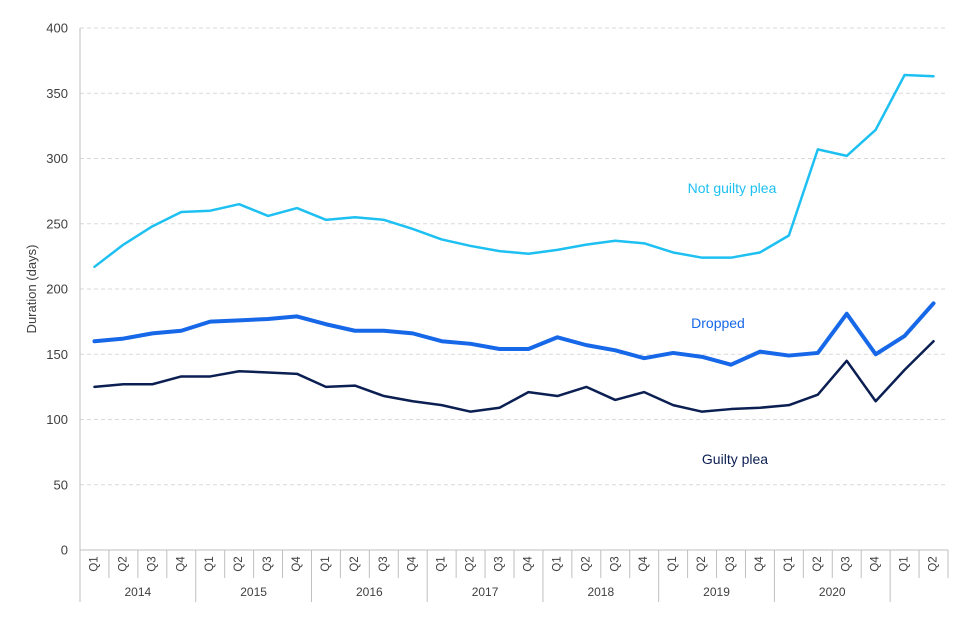 The image size is (960, 640). I want to click on y-tick-label: 100, so click(57, 419).